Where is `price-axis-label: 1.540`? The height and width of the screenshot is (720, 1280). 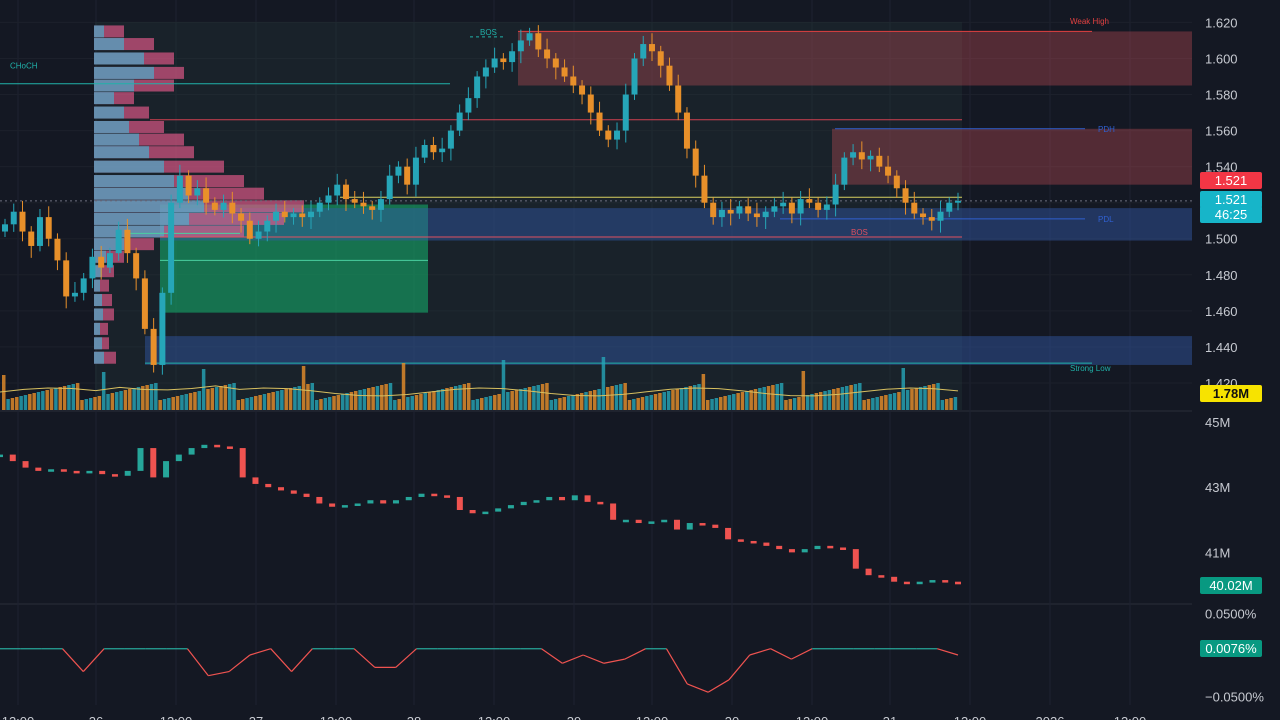 price-axis-label: 1.540 is located at coordinates (1221, 167).